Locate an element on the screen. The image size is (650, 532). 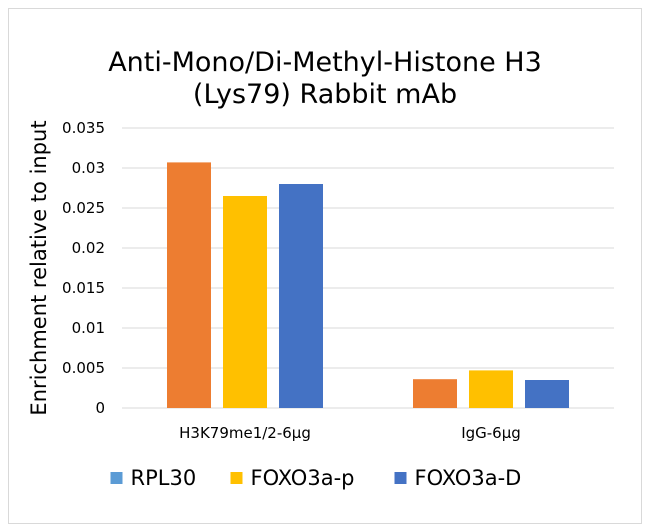
y-tick-label: 0.015 is located at coordinates (83, 288).